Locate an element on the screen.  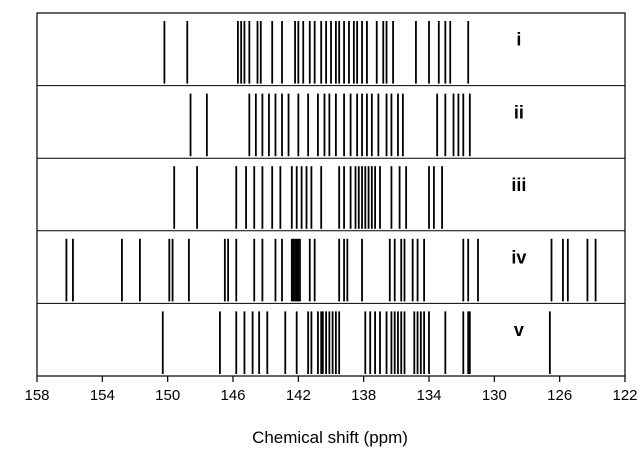
panel-label-iii: iii is located at coordinates (518, 185).